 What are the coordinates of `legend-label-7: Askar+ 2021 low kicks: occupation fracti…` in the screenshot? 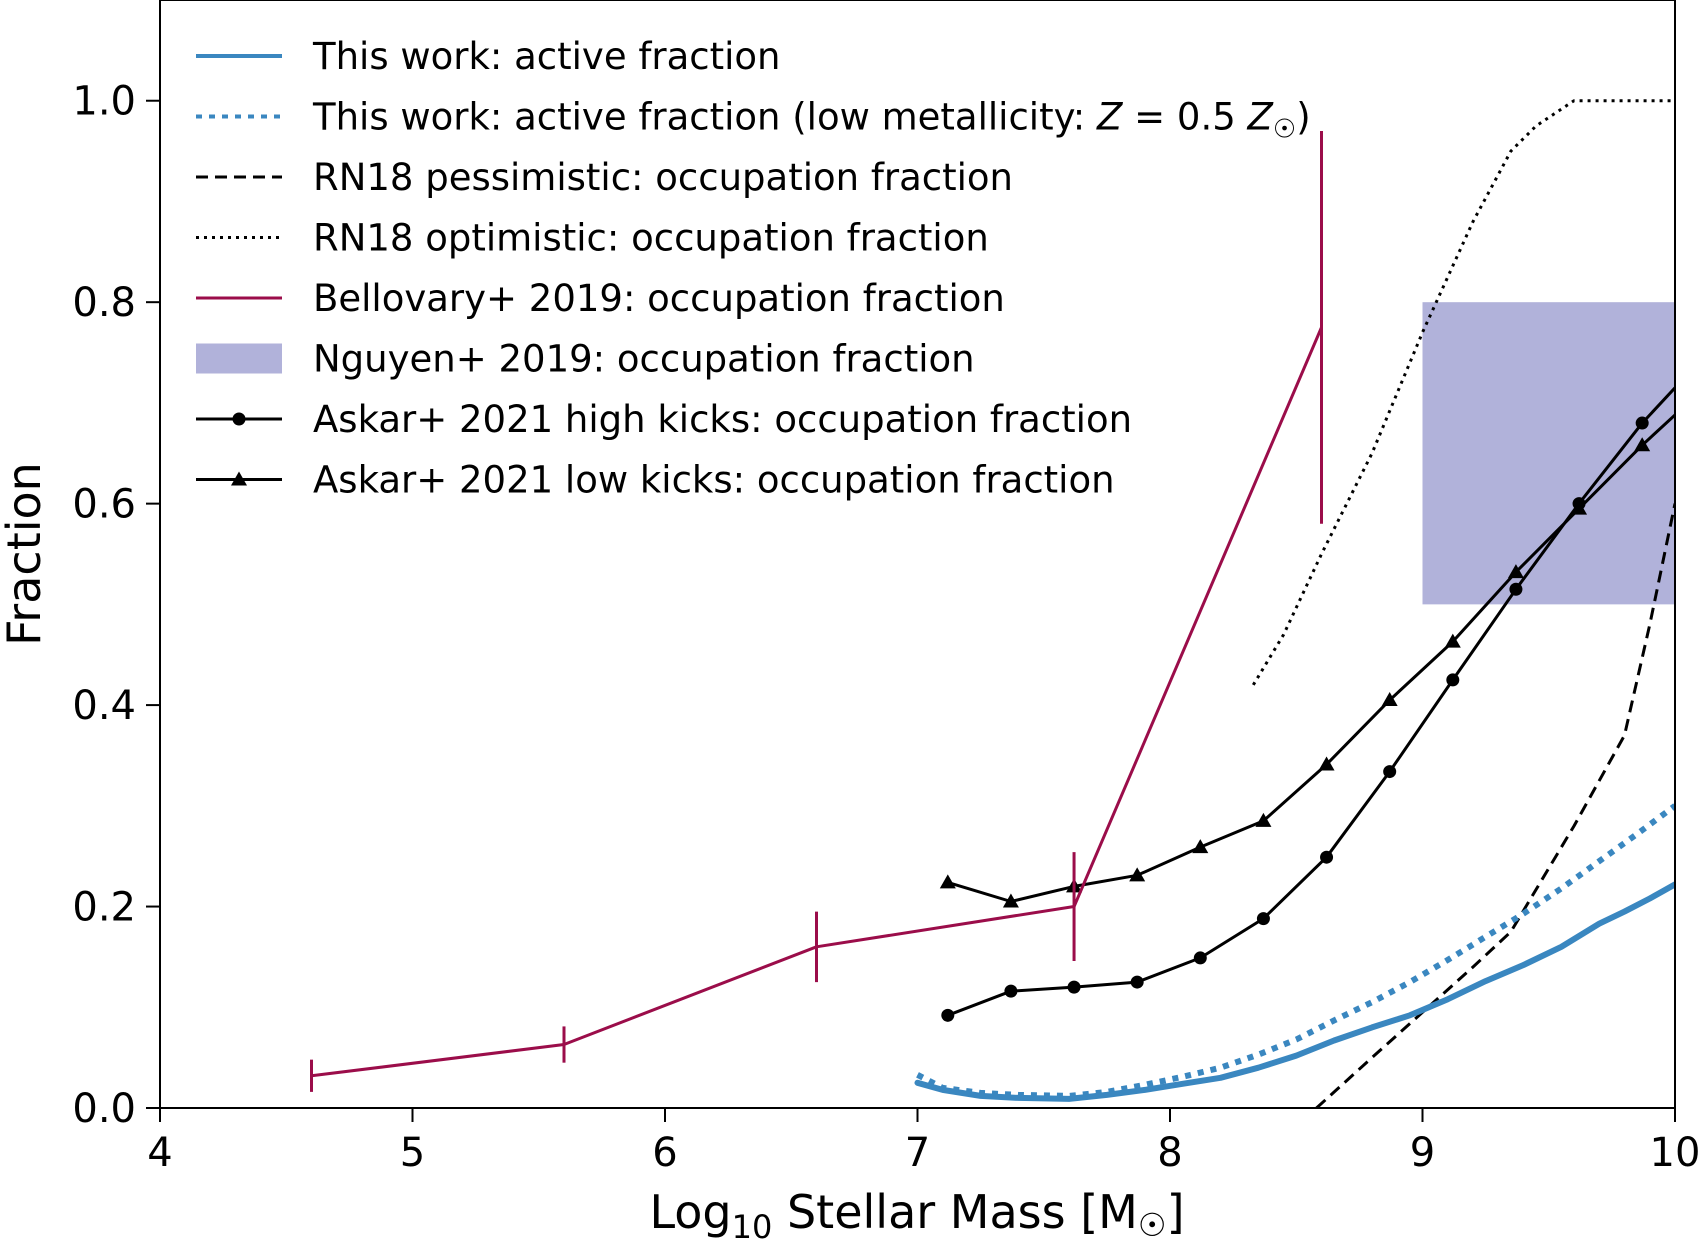 It's located at (714, 480).